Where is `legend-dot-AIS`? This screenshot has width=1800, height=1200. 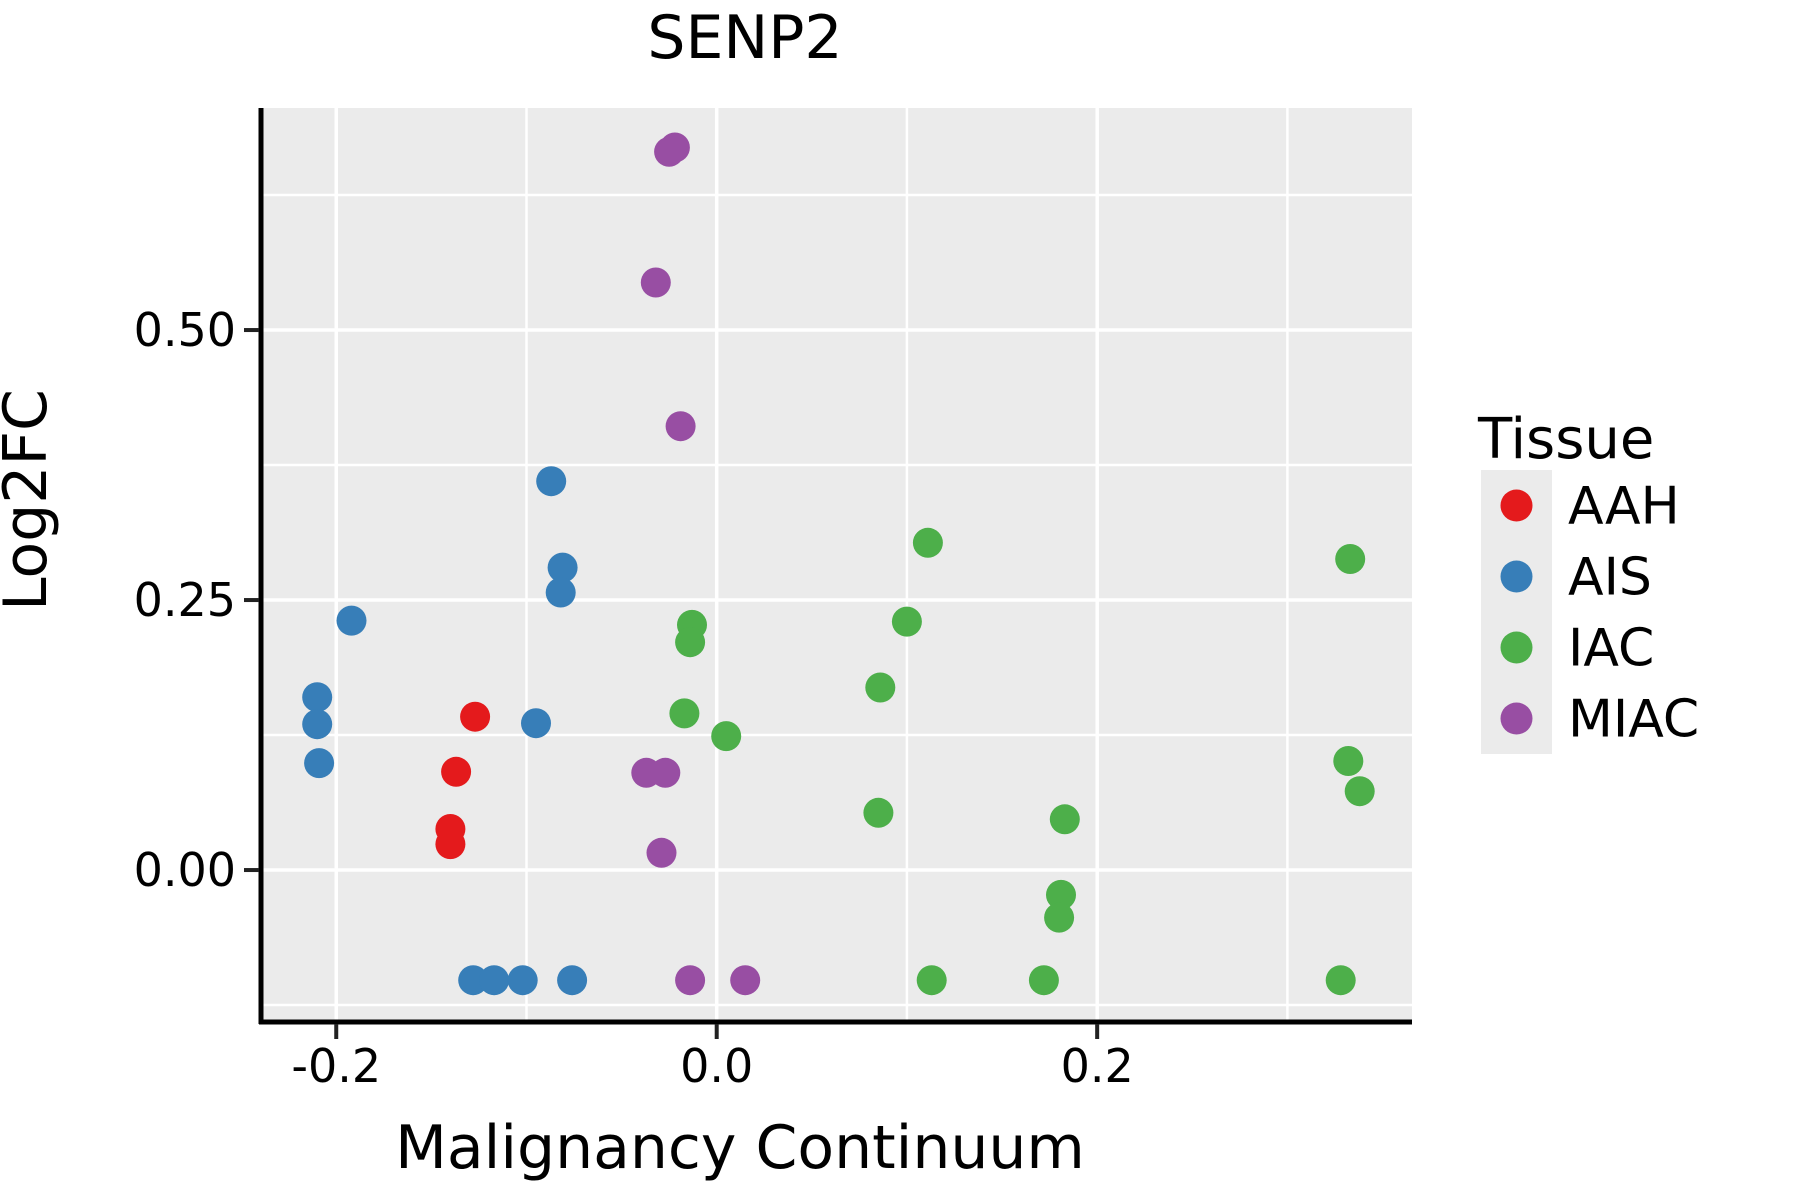 legend-dot-AIS is located at coordinates (1516, 576).